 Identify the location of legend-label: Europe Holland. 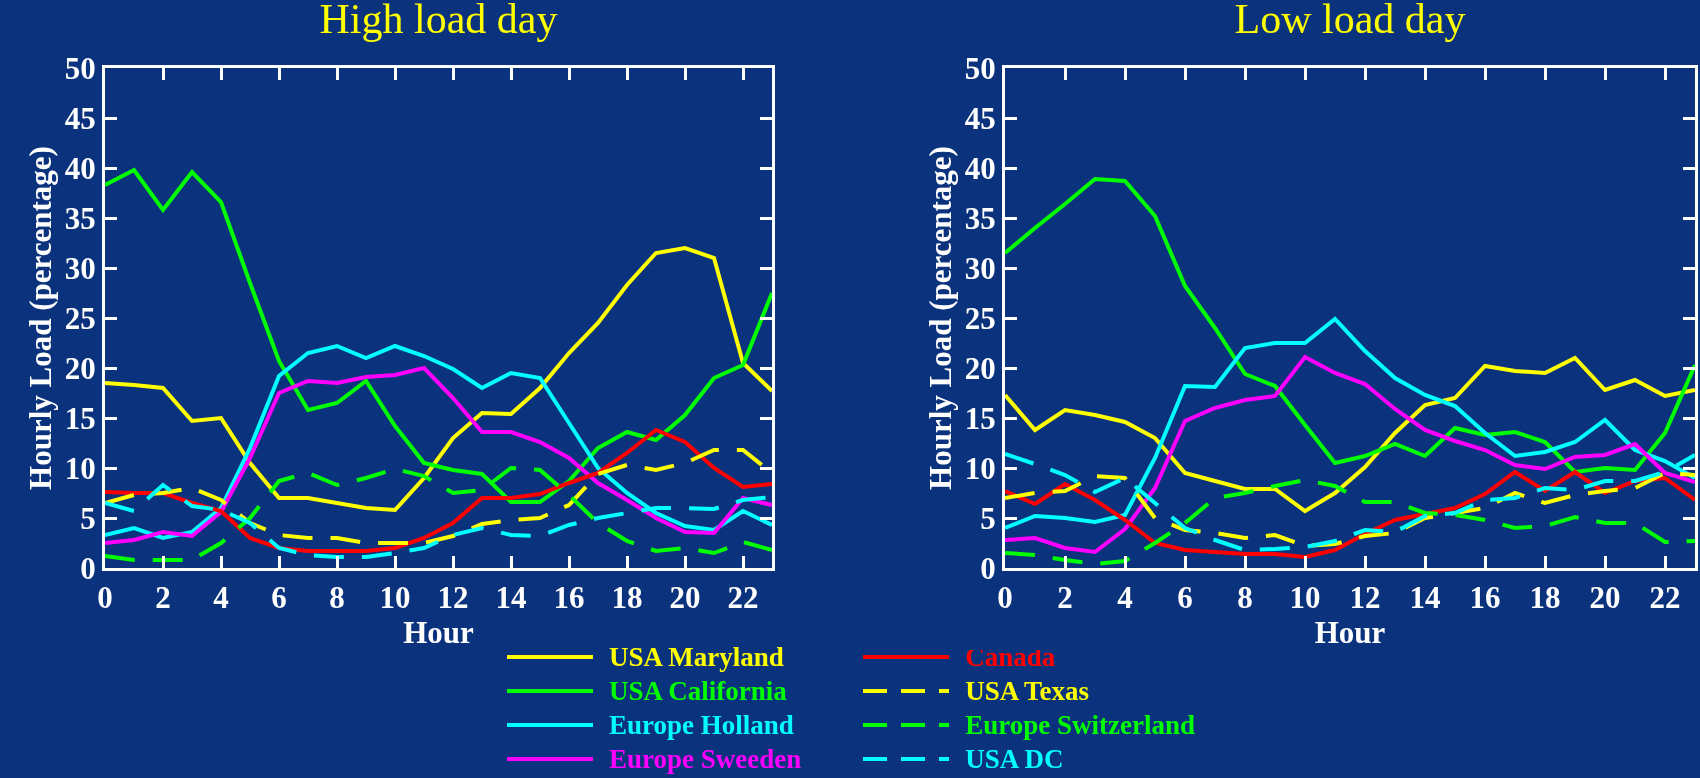
(701, 725).